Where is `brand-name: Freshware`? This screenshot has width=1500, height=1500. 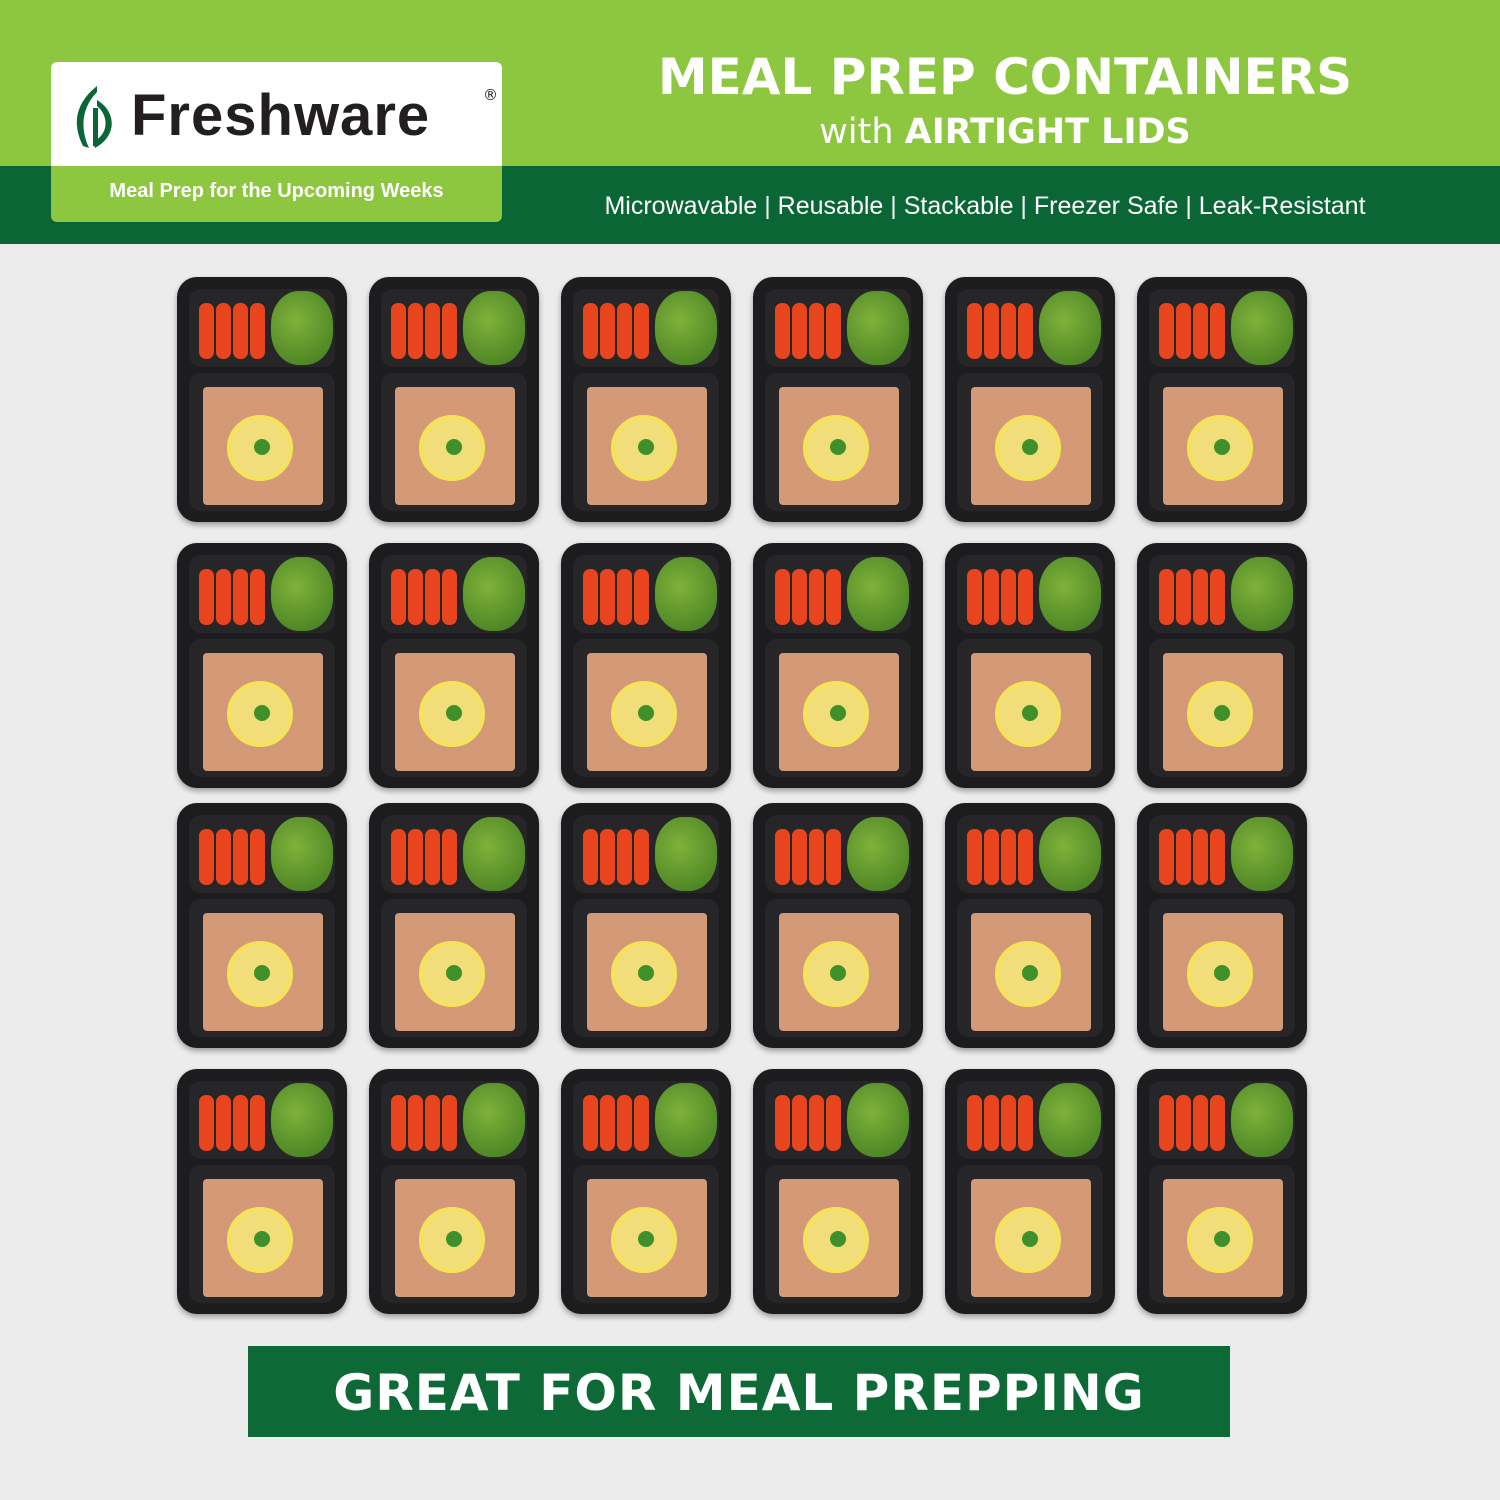
brand-name: Freshware is located at coordinates (281, 115).